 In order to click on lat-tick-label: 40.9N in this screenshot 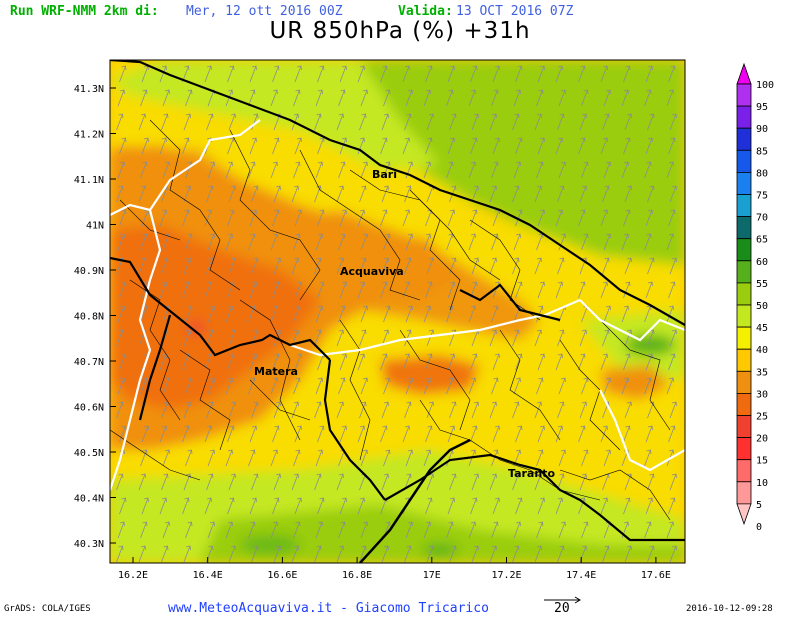, I will do `click(89, 271)`.